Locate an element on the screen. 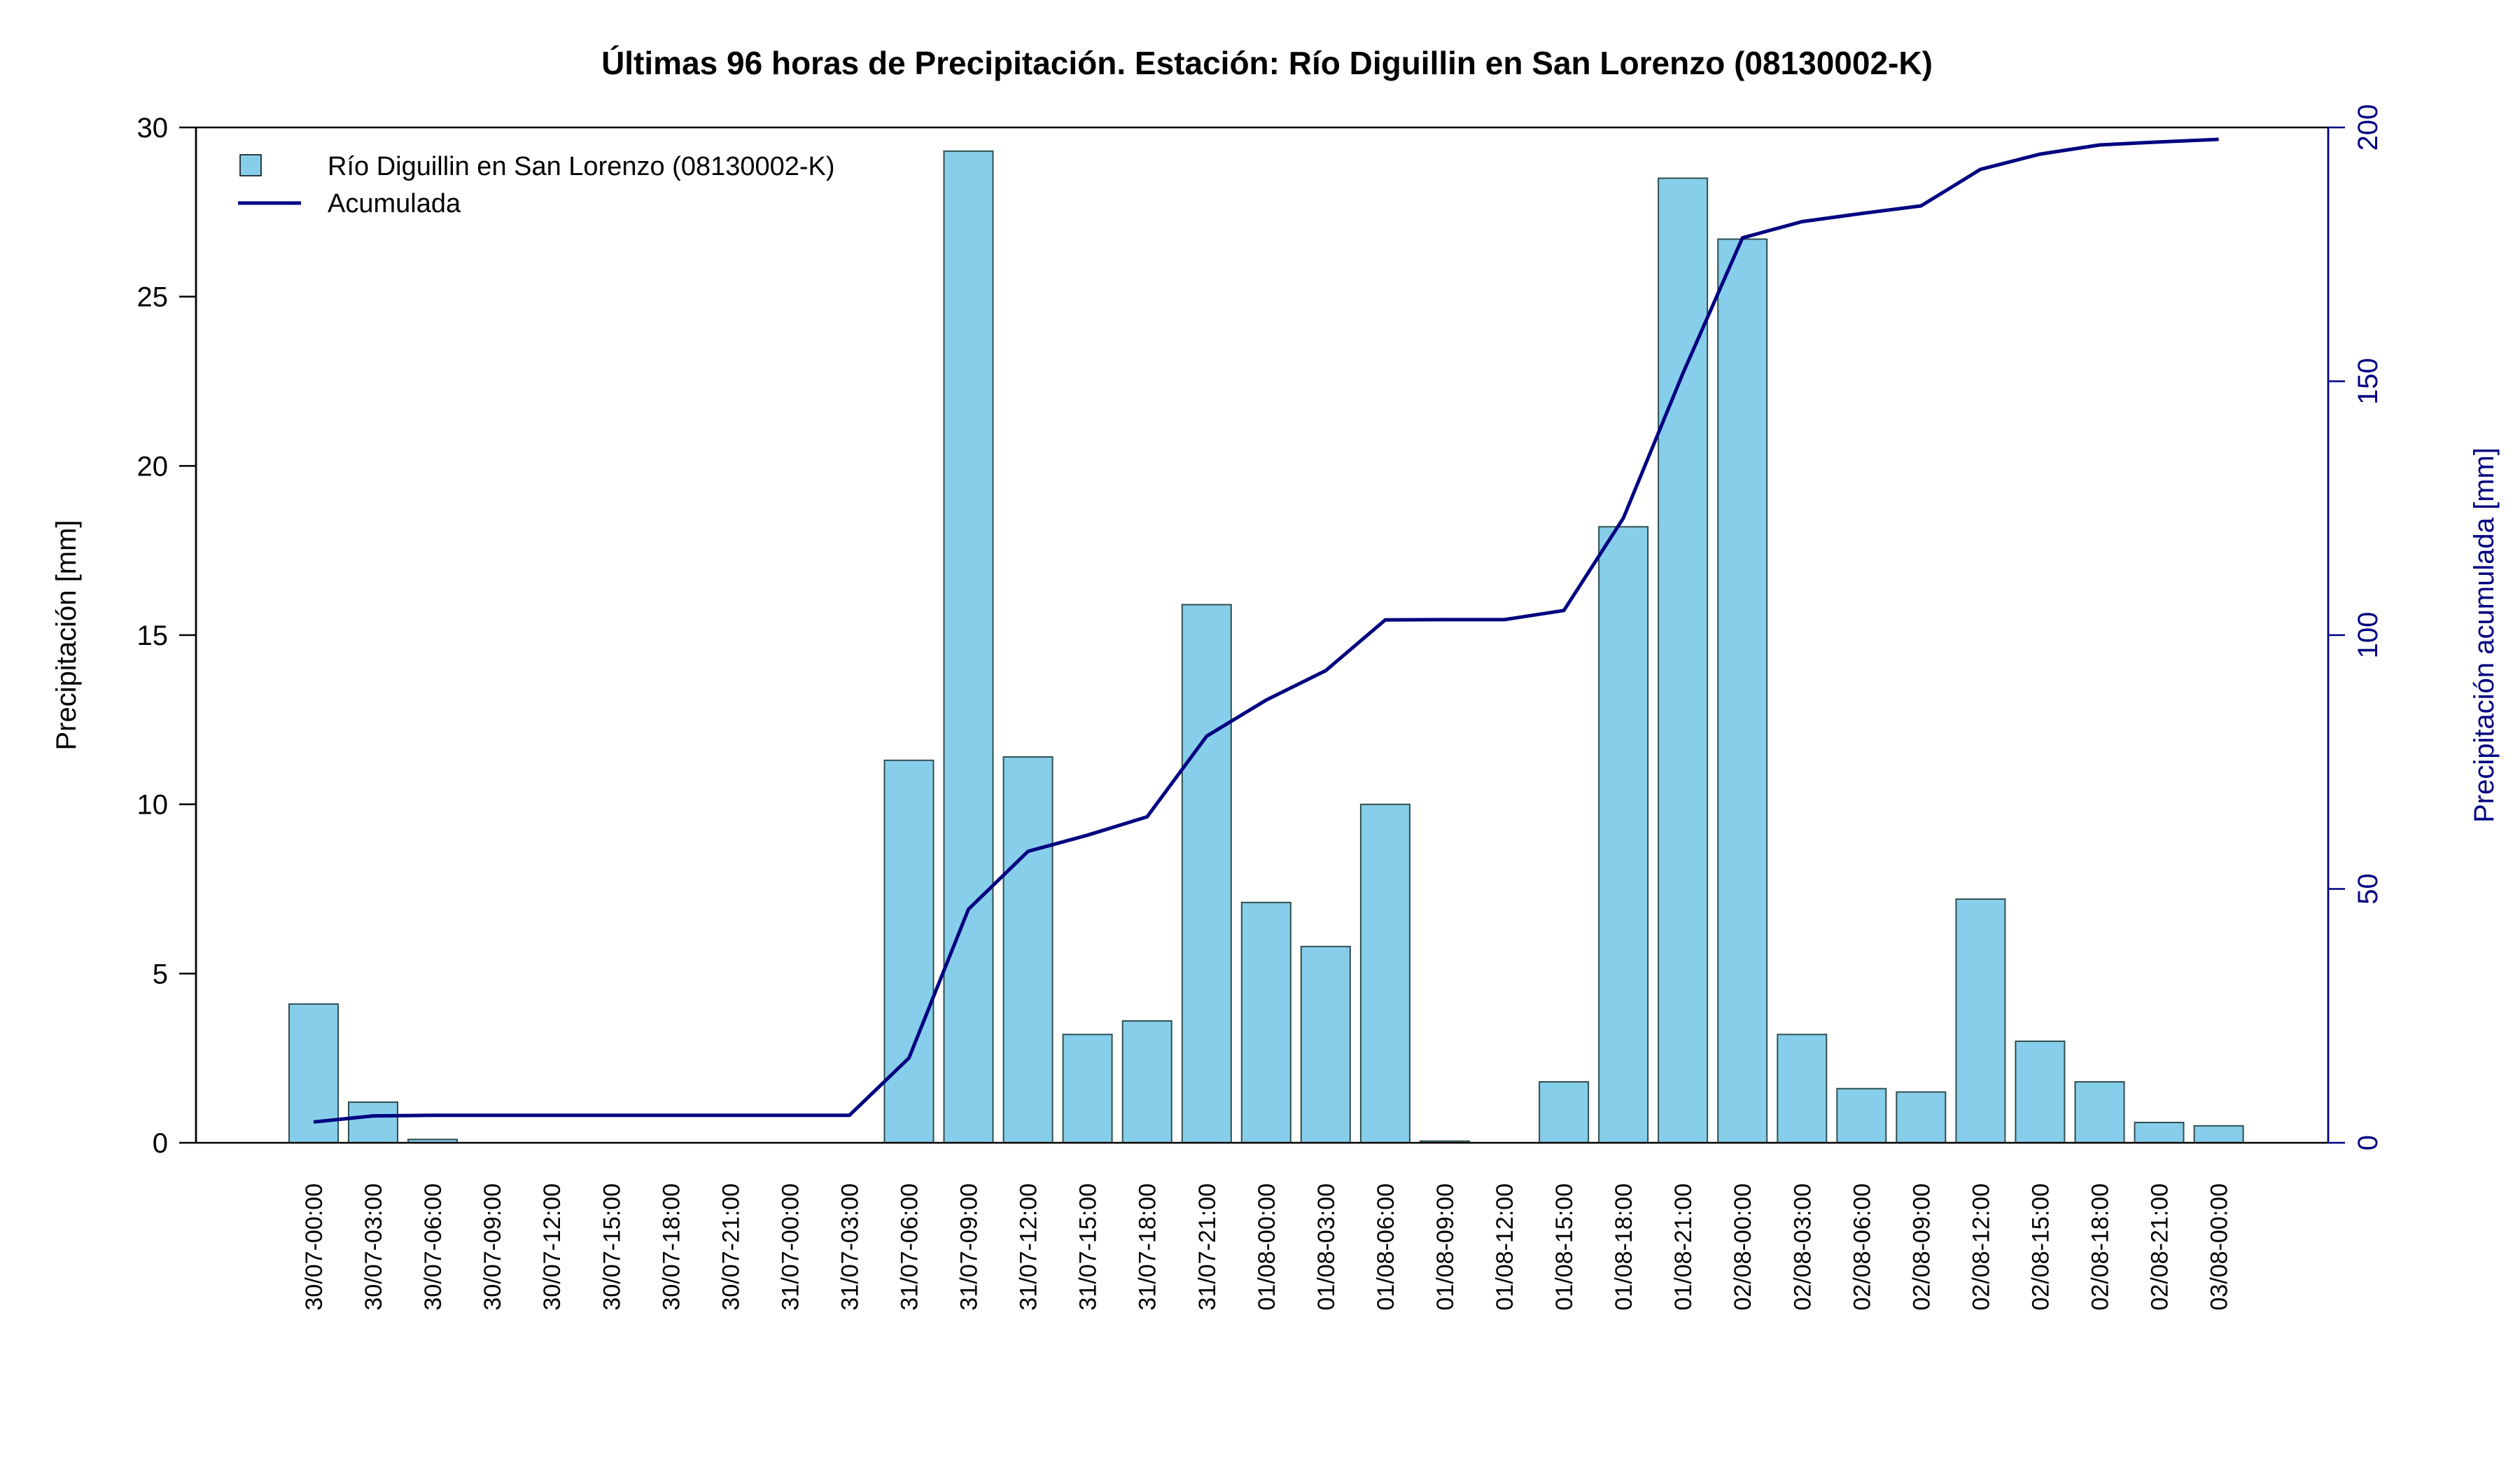 Image resolution: width=2520 pixels, height=1474 pixels. x-tick-label-25: 02/08-03:00 is located at coordinates (1802, 1247).